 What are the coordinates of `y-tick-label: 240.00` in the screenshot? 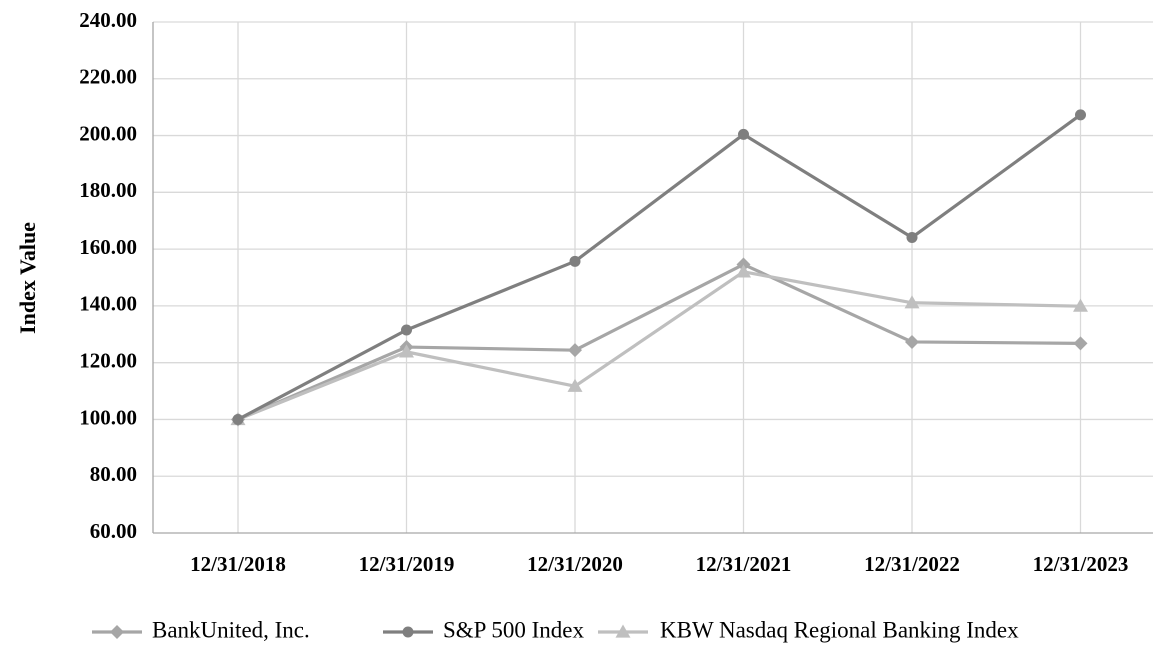 It's located at (108, 20).